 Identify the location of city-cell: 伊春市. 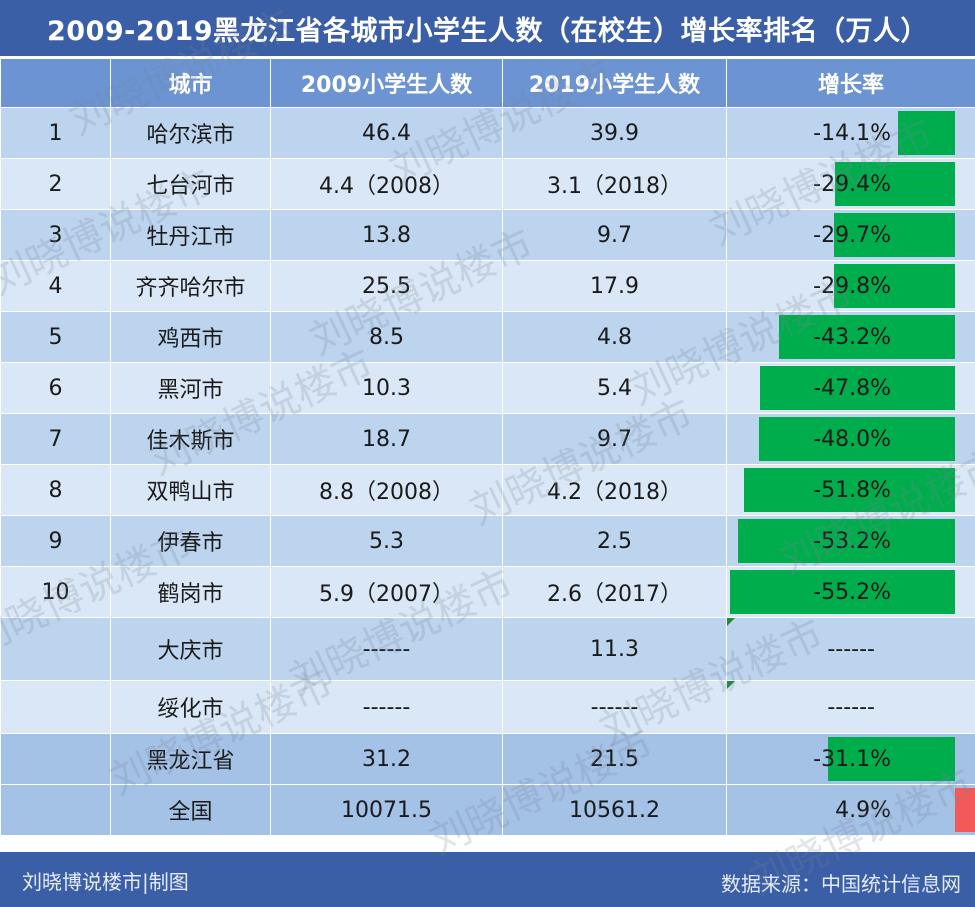
(190, 541).